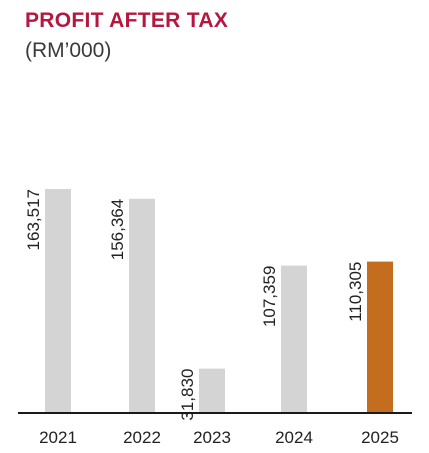 The width and height of the screenshot is (429, 453). I want to click on category-label-2022: 2022, so click(142, 437).